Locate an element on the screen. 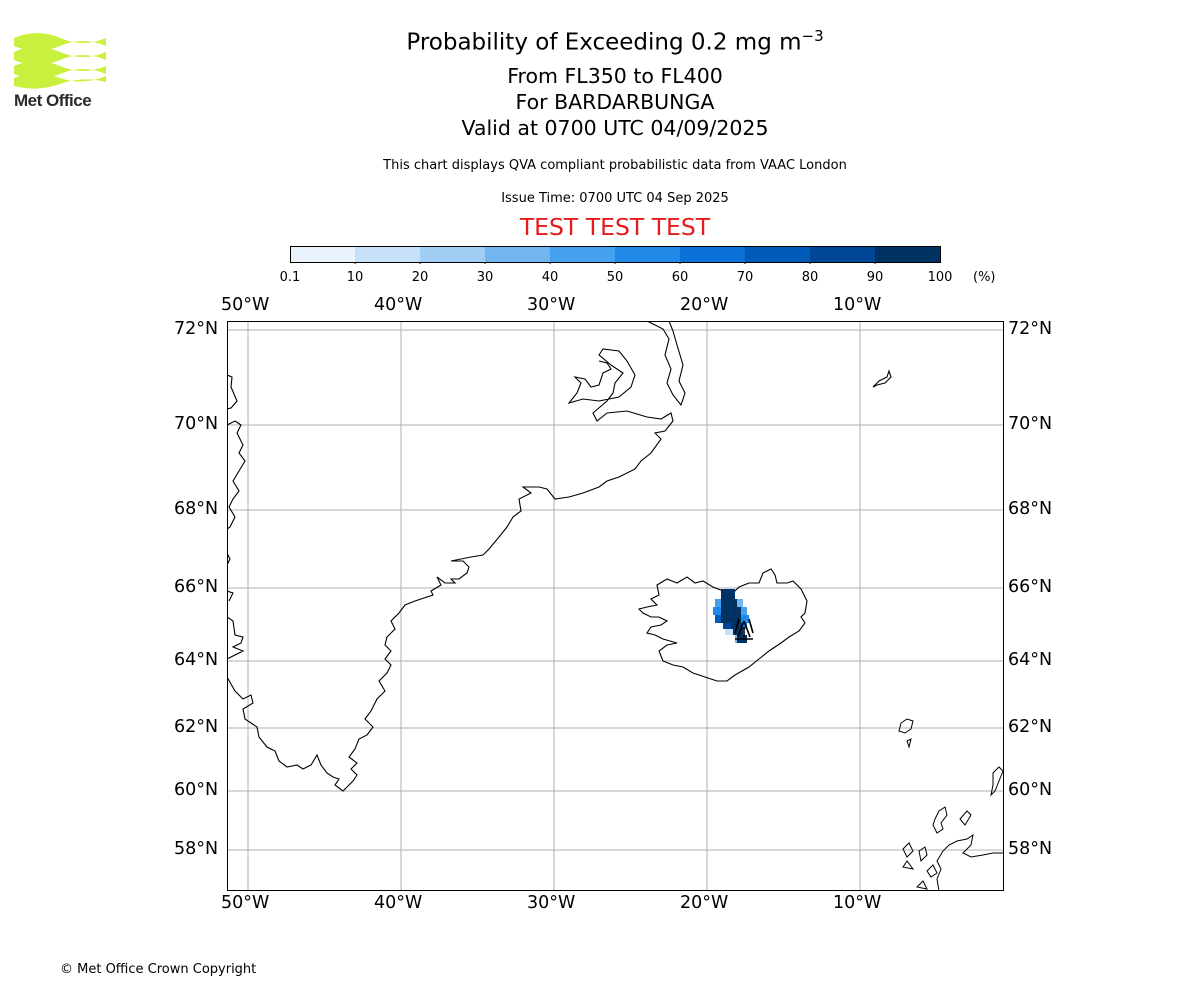 This screenshot has height=1000, width=1200. colorbar-tick-label: 10 is located at coordinates (355, 277).